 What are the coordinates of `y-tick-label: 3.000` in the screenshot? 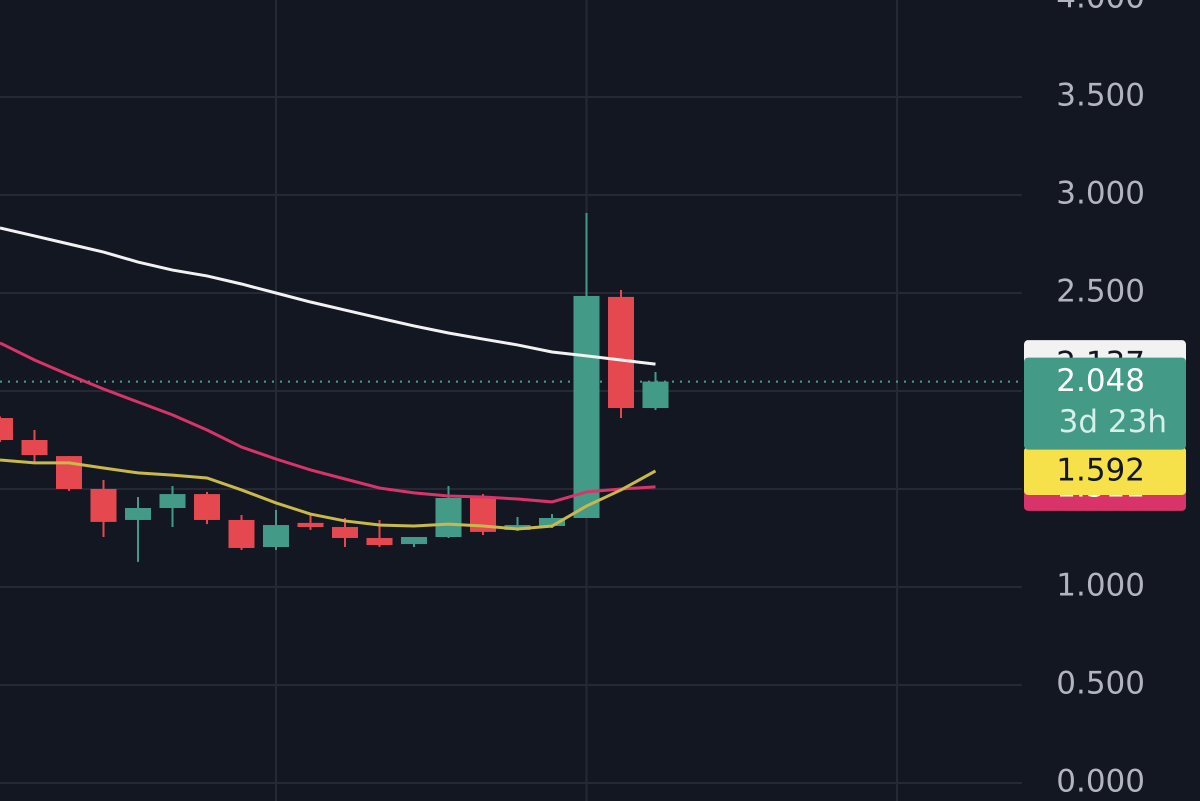 It's located at (1100, 194).